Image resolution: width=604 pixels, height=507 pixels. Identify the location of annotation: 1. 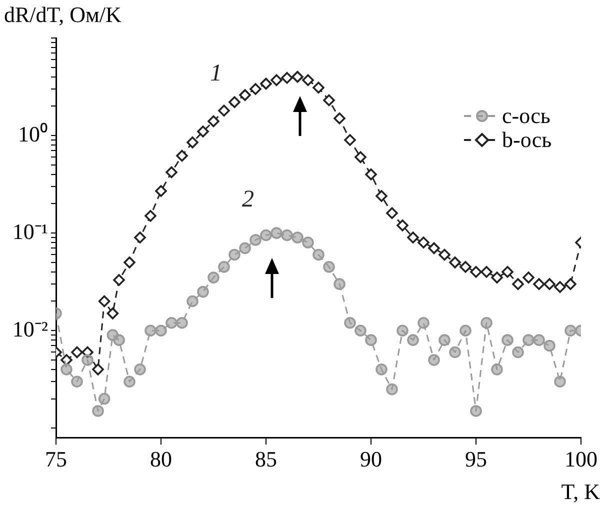
(216, 73).